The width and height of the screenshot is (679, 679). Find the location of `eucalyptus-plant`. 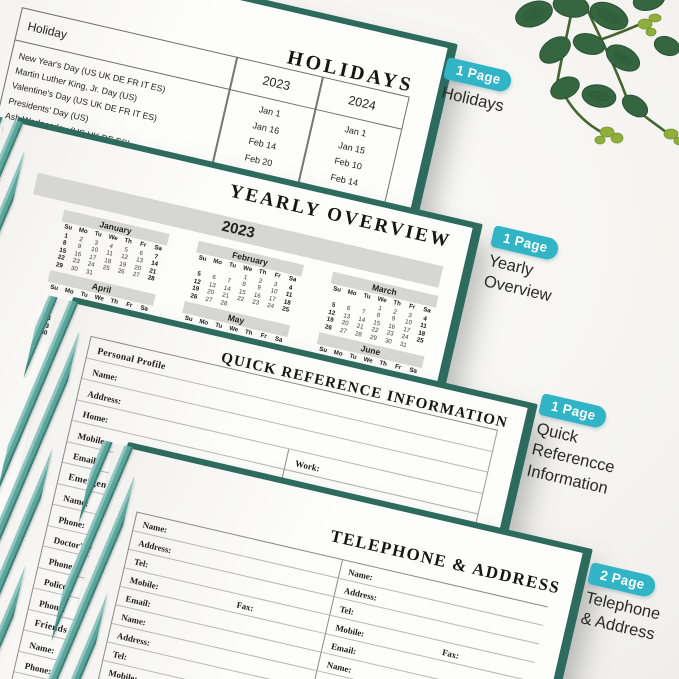

eucalyptus-plant is located at coordinates (597, 73).